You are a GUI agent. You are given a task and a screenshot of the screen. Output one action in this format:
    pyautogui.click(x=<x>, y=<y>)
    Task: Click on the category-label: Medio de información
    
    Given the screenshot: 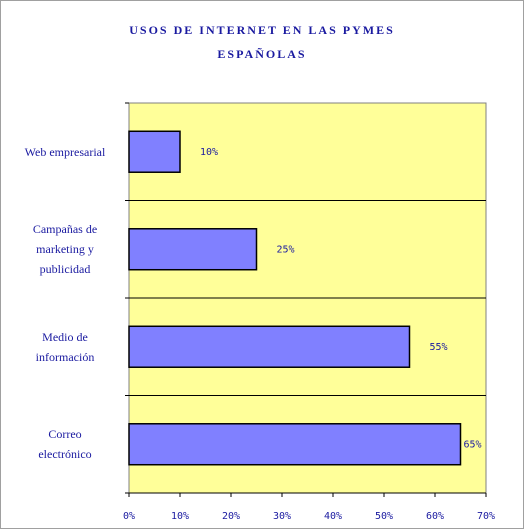 What is the action you would take?
    pyautogui.click(x=65, y=346)
    